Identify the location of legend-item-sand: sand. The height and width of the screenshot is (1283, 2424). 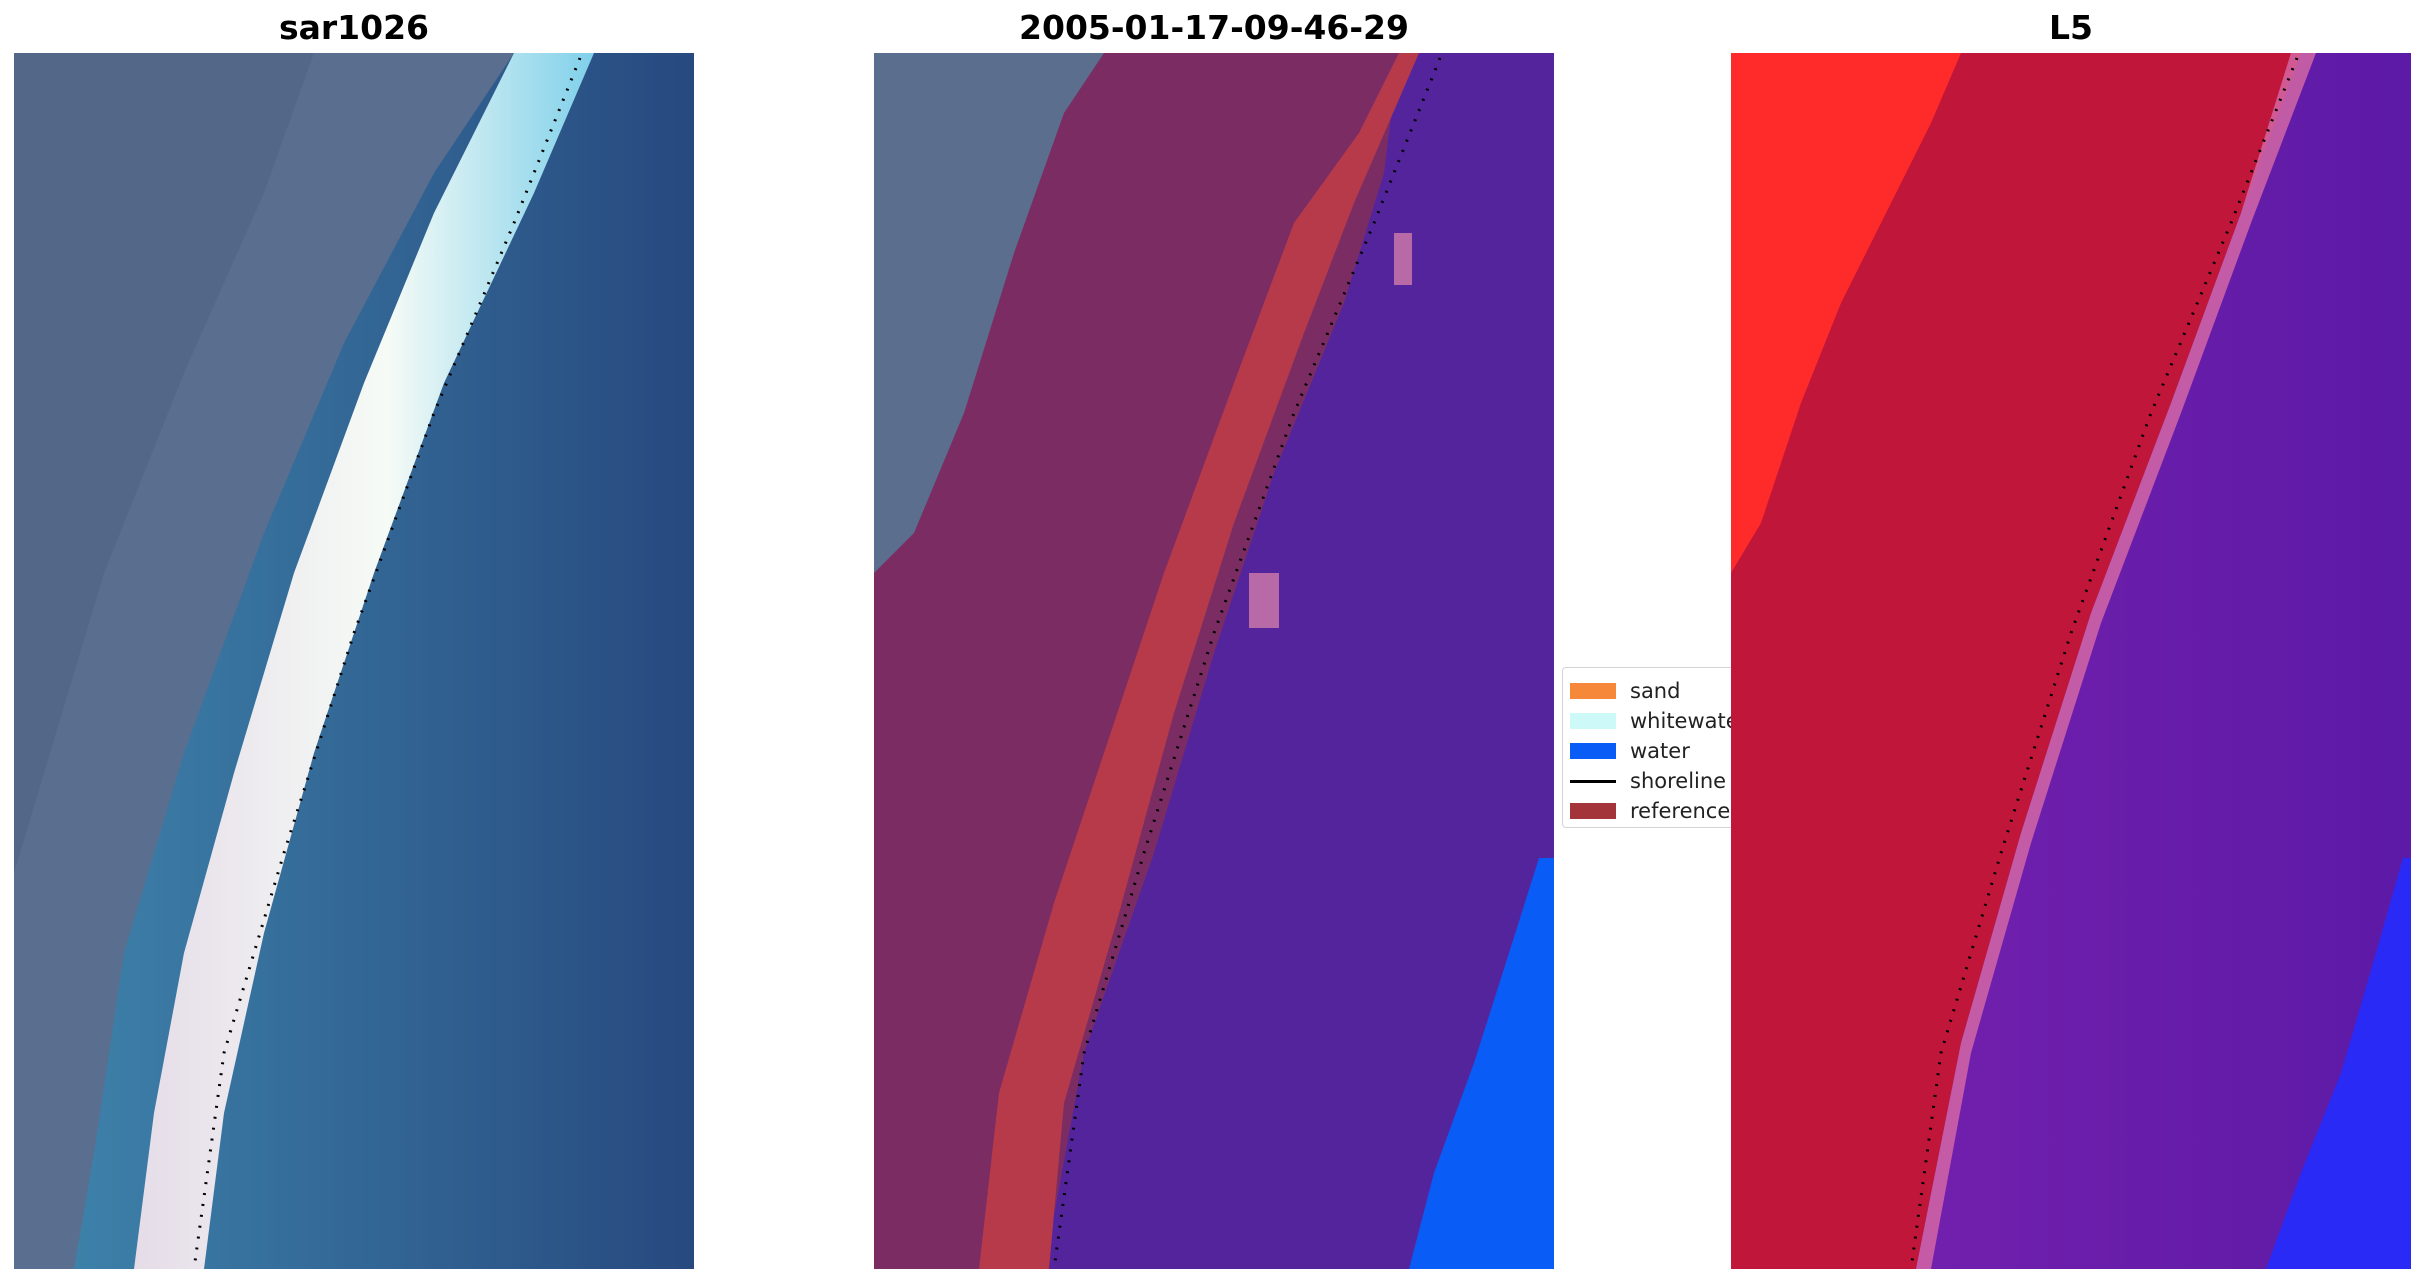
(1652, 690).